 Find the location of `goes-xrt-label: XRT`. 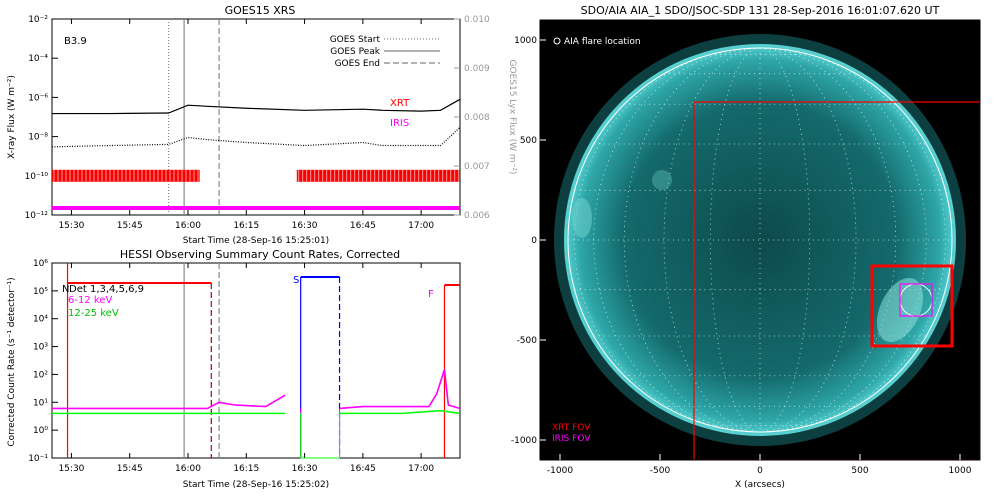

goes-xrt-label: XRT is located at coordinates (400, 103).